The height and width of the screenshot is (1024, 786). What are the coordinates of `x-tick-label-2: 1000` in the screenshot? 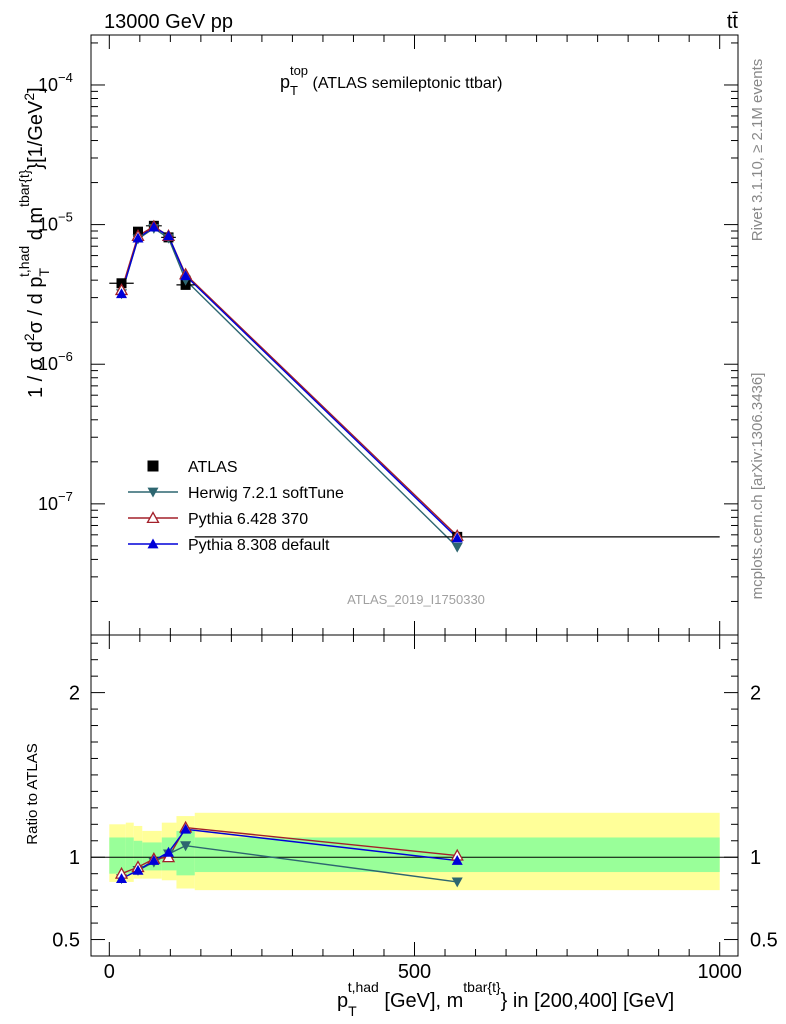 It's located at (719, 972).